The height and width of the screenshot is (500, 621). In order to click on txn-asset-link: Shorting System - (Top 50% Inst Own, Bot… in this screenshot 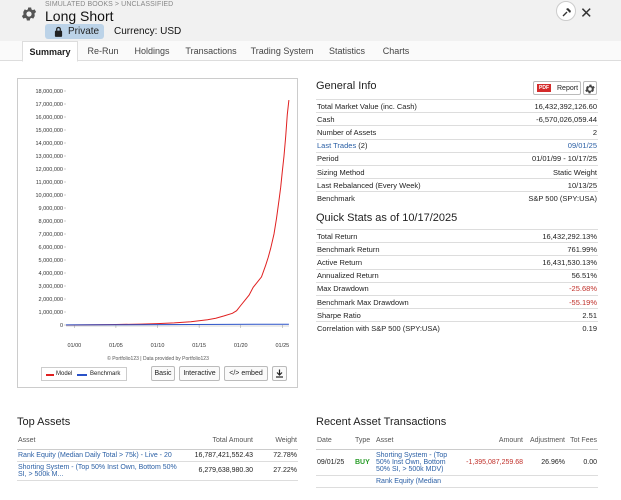, I will do `click(413, 462)`.